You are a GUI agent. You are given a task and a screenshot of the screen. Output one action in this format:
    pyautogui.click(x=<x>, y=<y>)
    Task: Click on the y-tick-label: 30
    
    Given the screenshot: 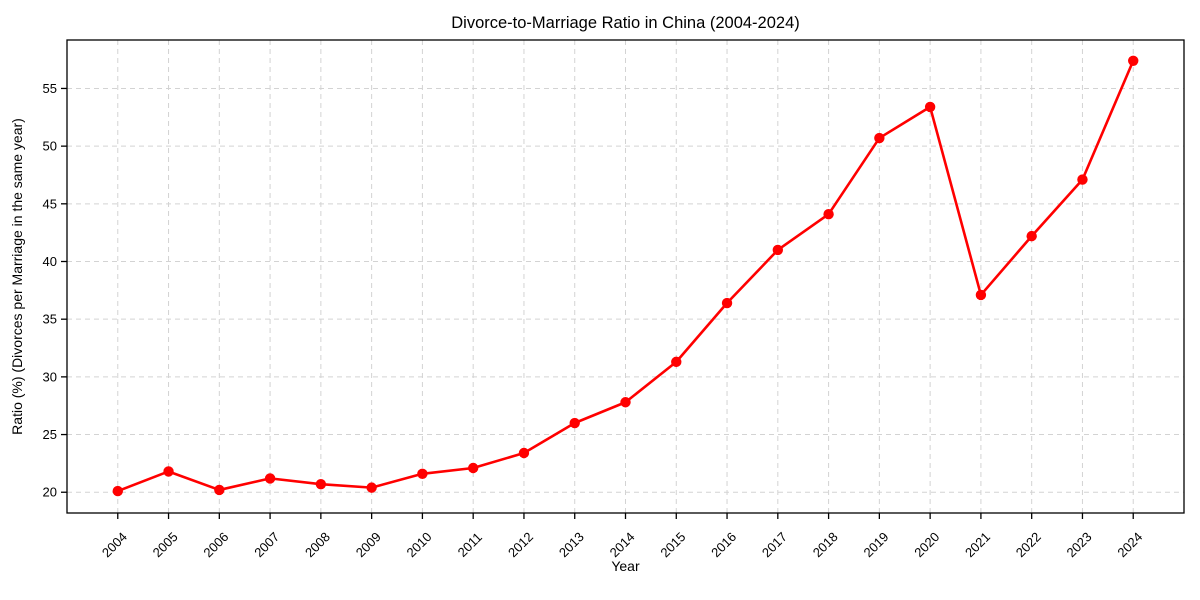 What is the action you would take?
    pyautogui.click(x=50, y=376)
    